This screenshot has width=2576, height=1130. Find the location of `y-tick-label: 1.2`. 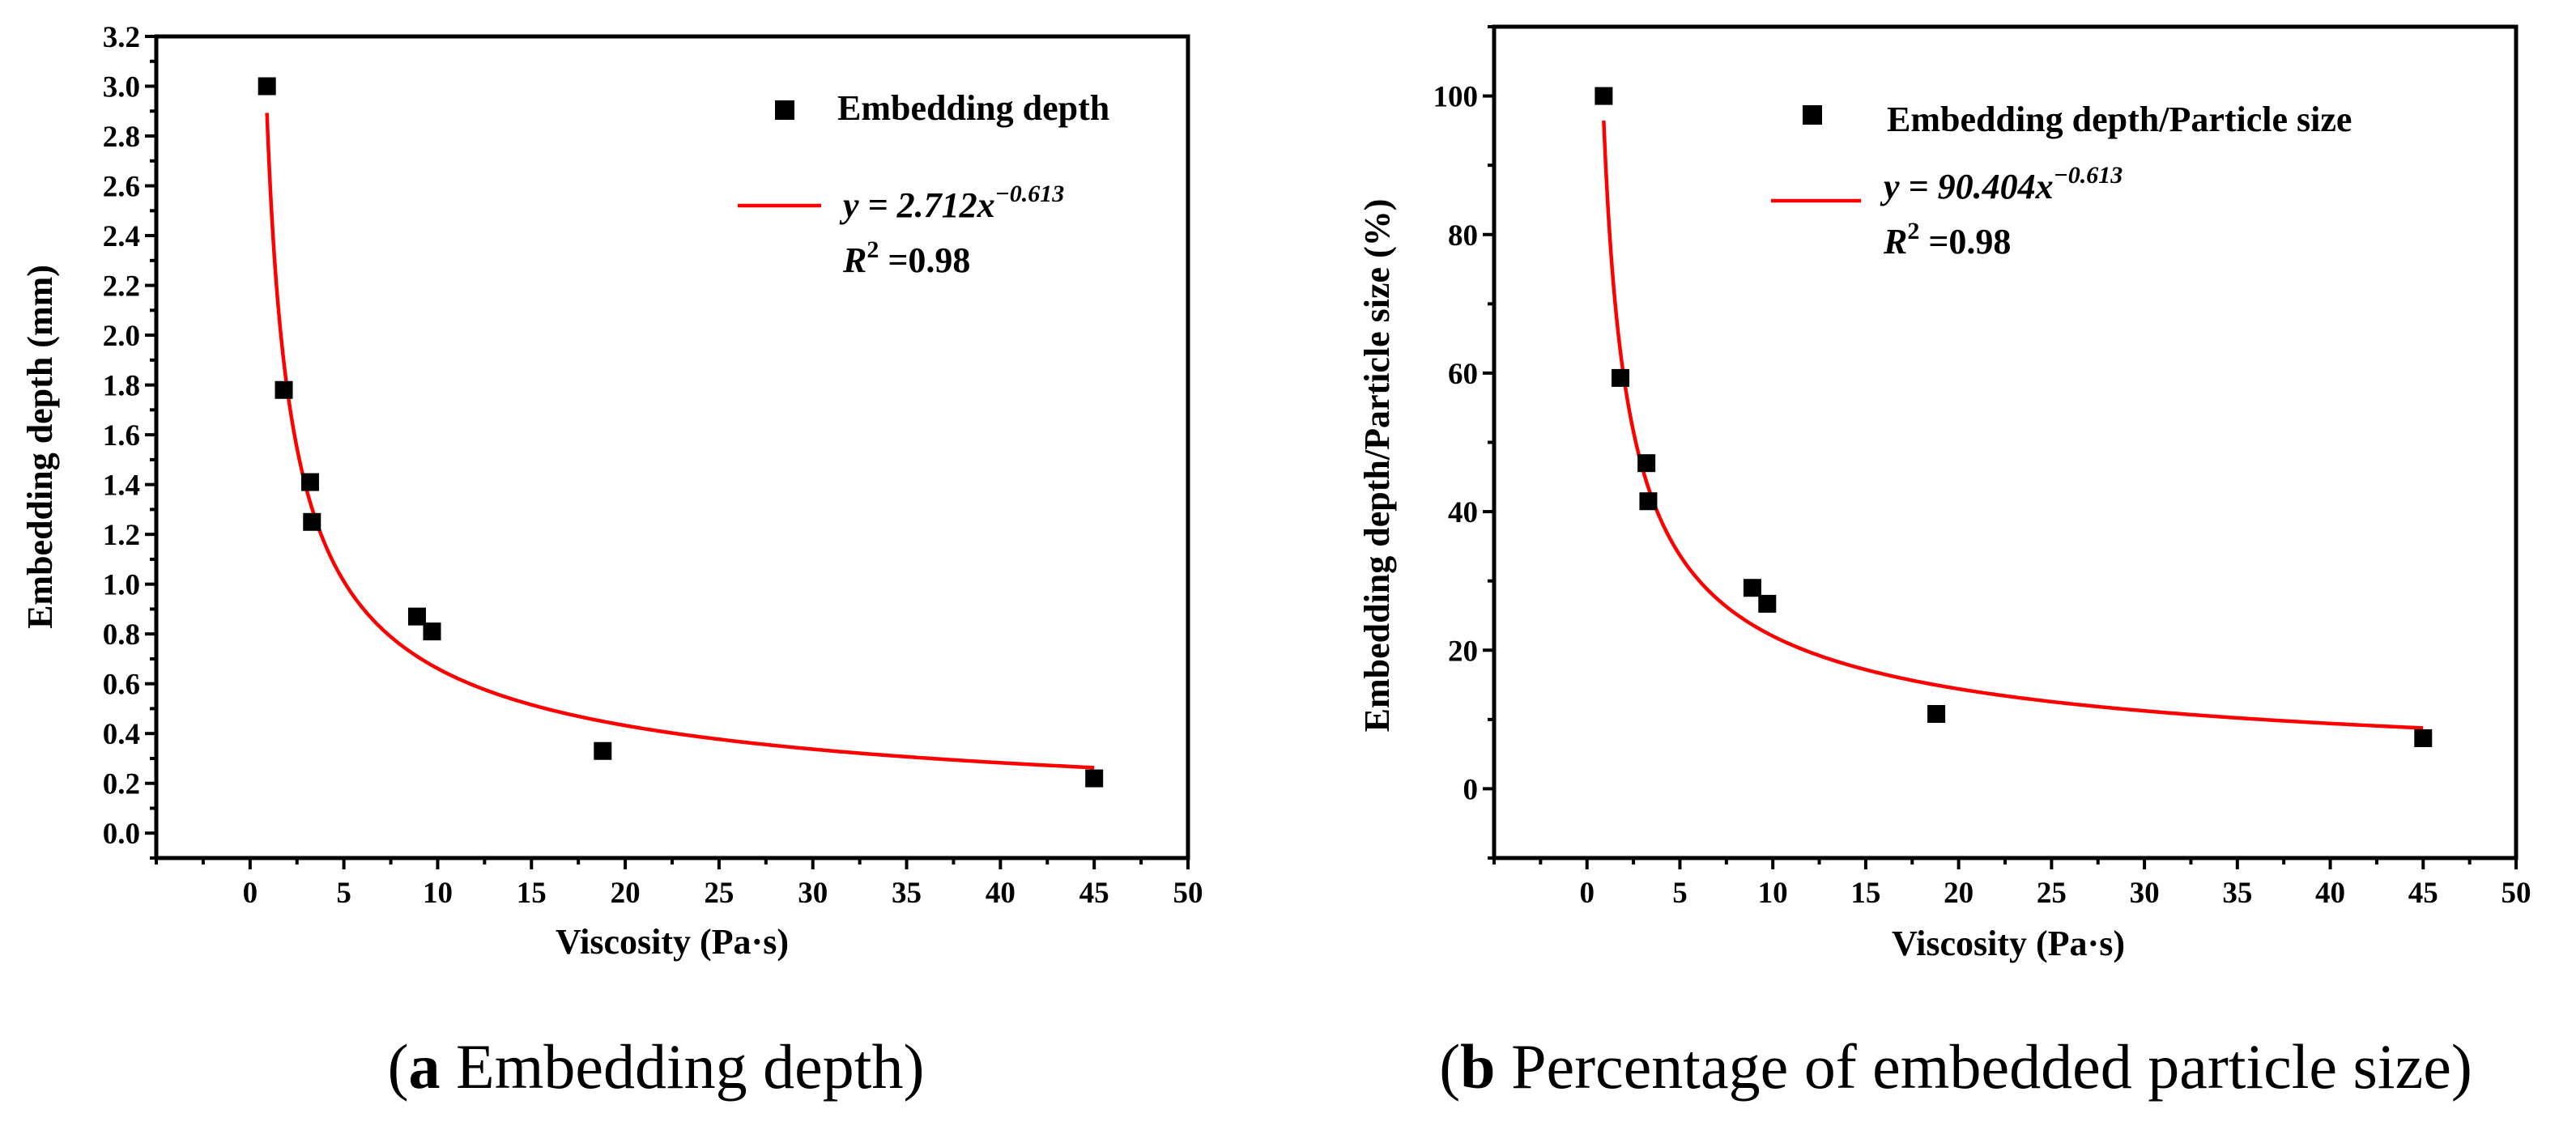

y-tick-label: 1.2 is located at coordinates (121, 535).